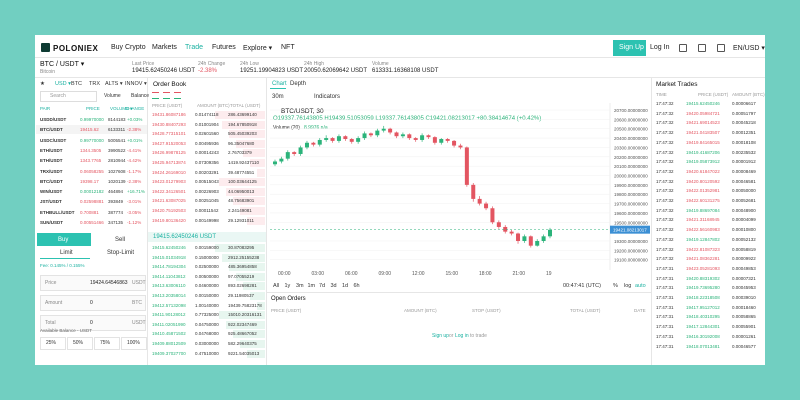 Image resolution: width=800 pixels, height=400 pixels. Describe the element at coordinates (121, 253) in the screenshot. I see `stop-limit: Stop-Limit` at that location.